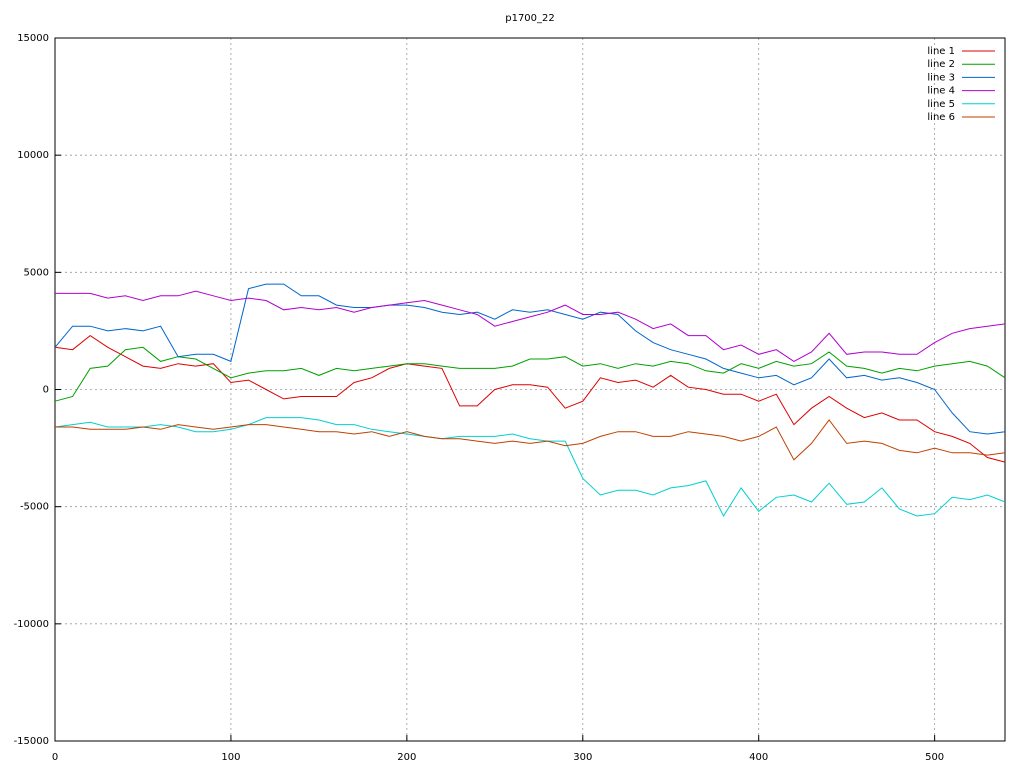 The image size is (1024, 768). What do you see at coordinates (36, 272) in the screenshot?
I see `y-tick-label: 5000` at bounding box center [36, 272].